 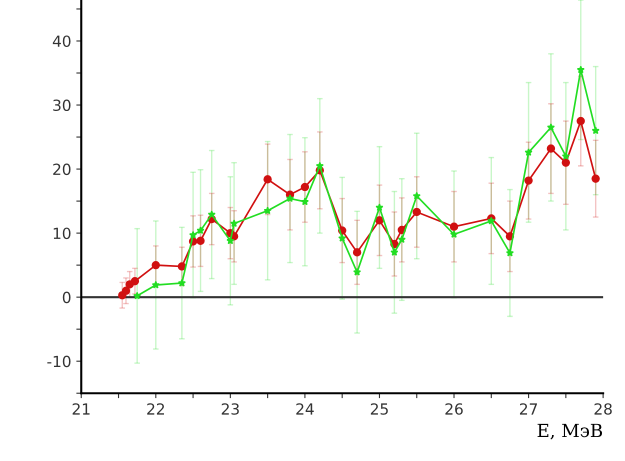 I want to click on x-tick-label: 25, so click(x=379, y=409).